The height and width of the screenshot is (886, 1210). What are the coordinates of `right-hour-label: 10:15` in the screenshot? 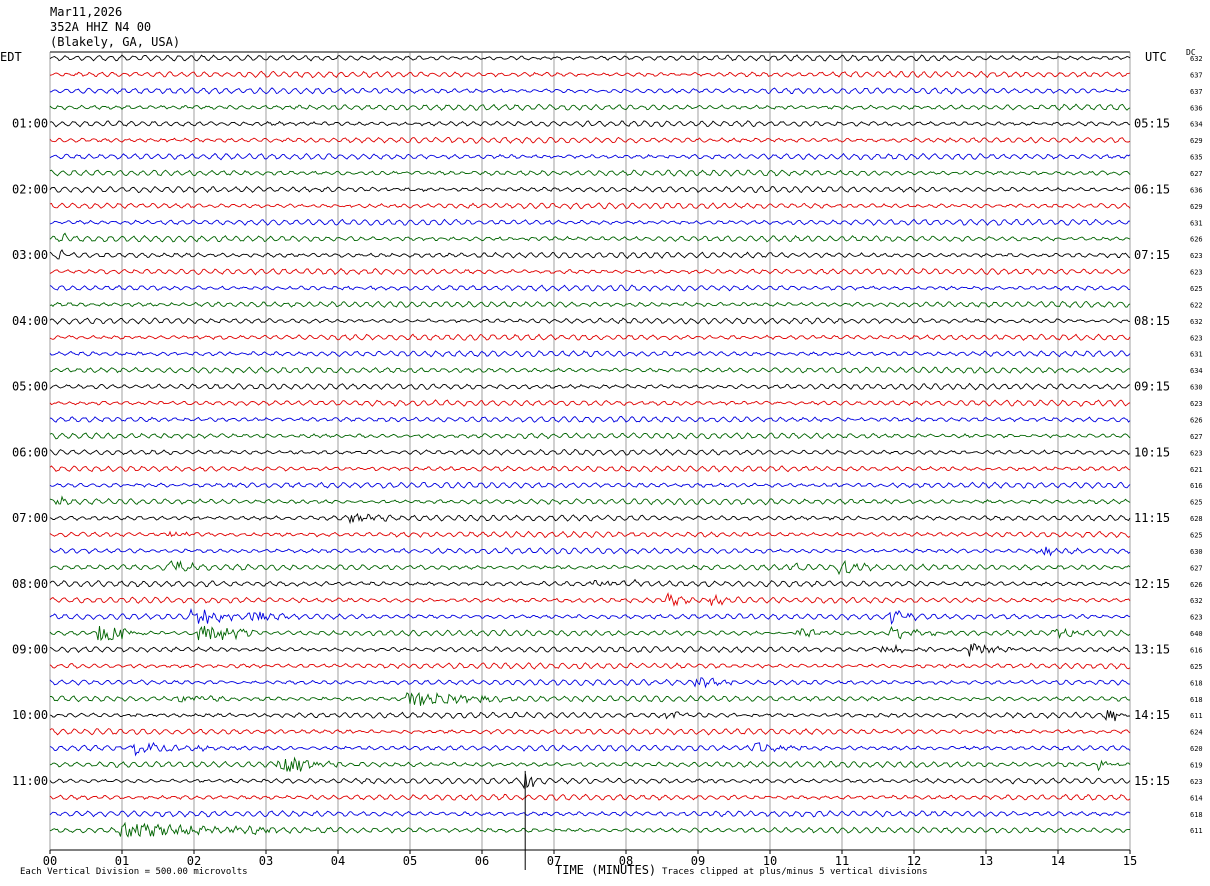 It's located at (1152, 452).